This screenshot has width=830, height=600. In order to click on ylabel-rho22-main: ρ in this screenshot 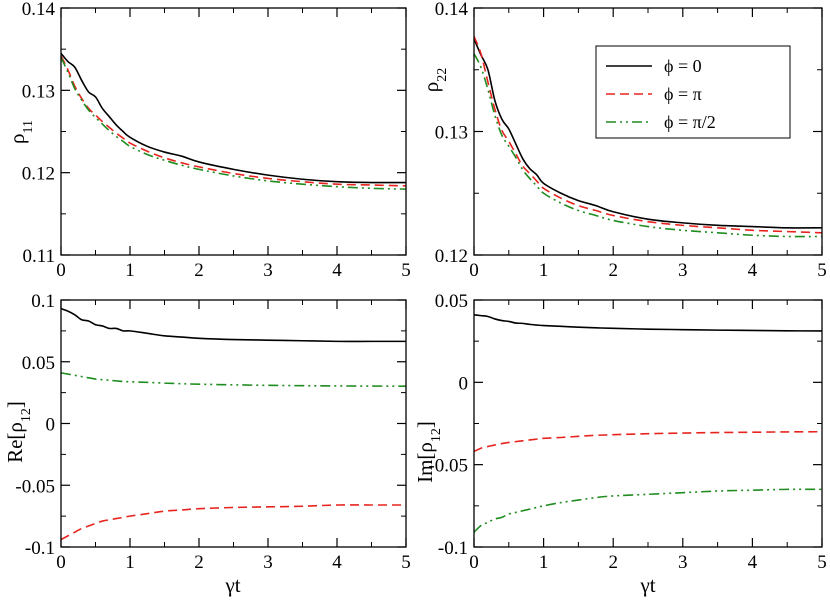, I will do `click(431, 87)`.